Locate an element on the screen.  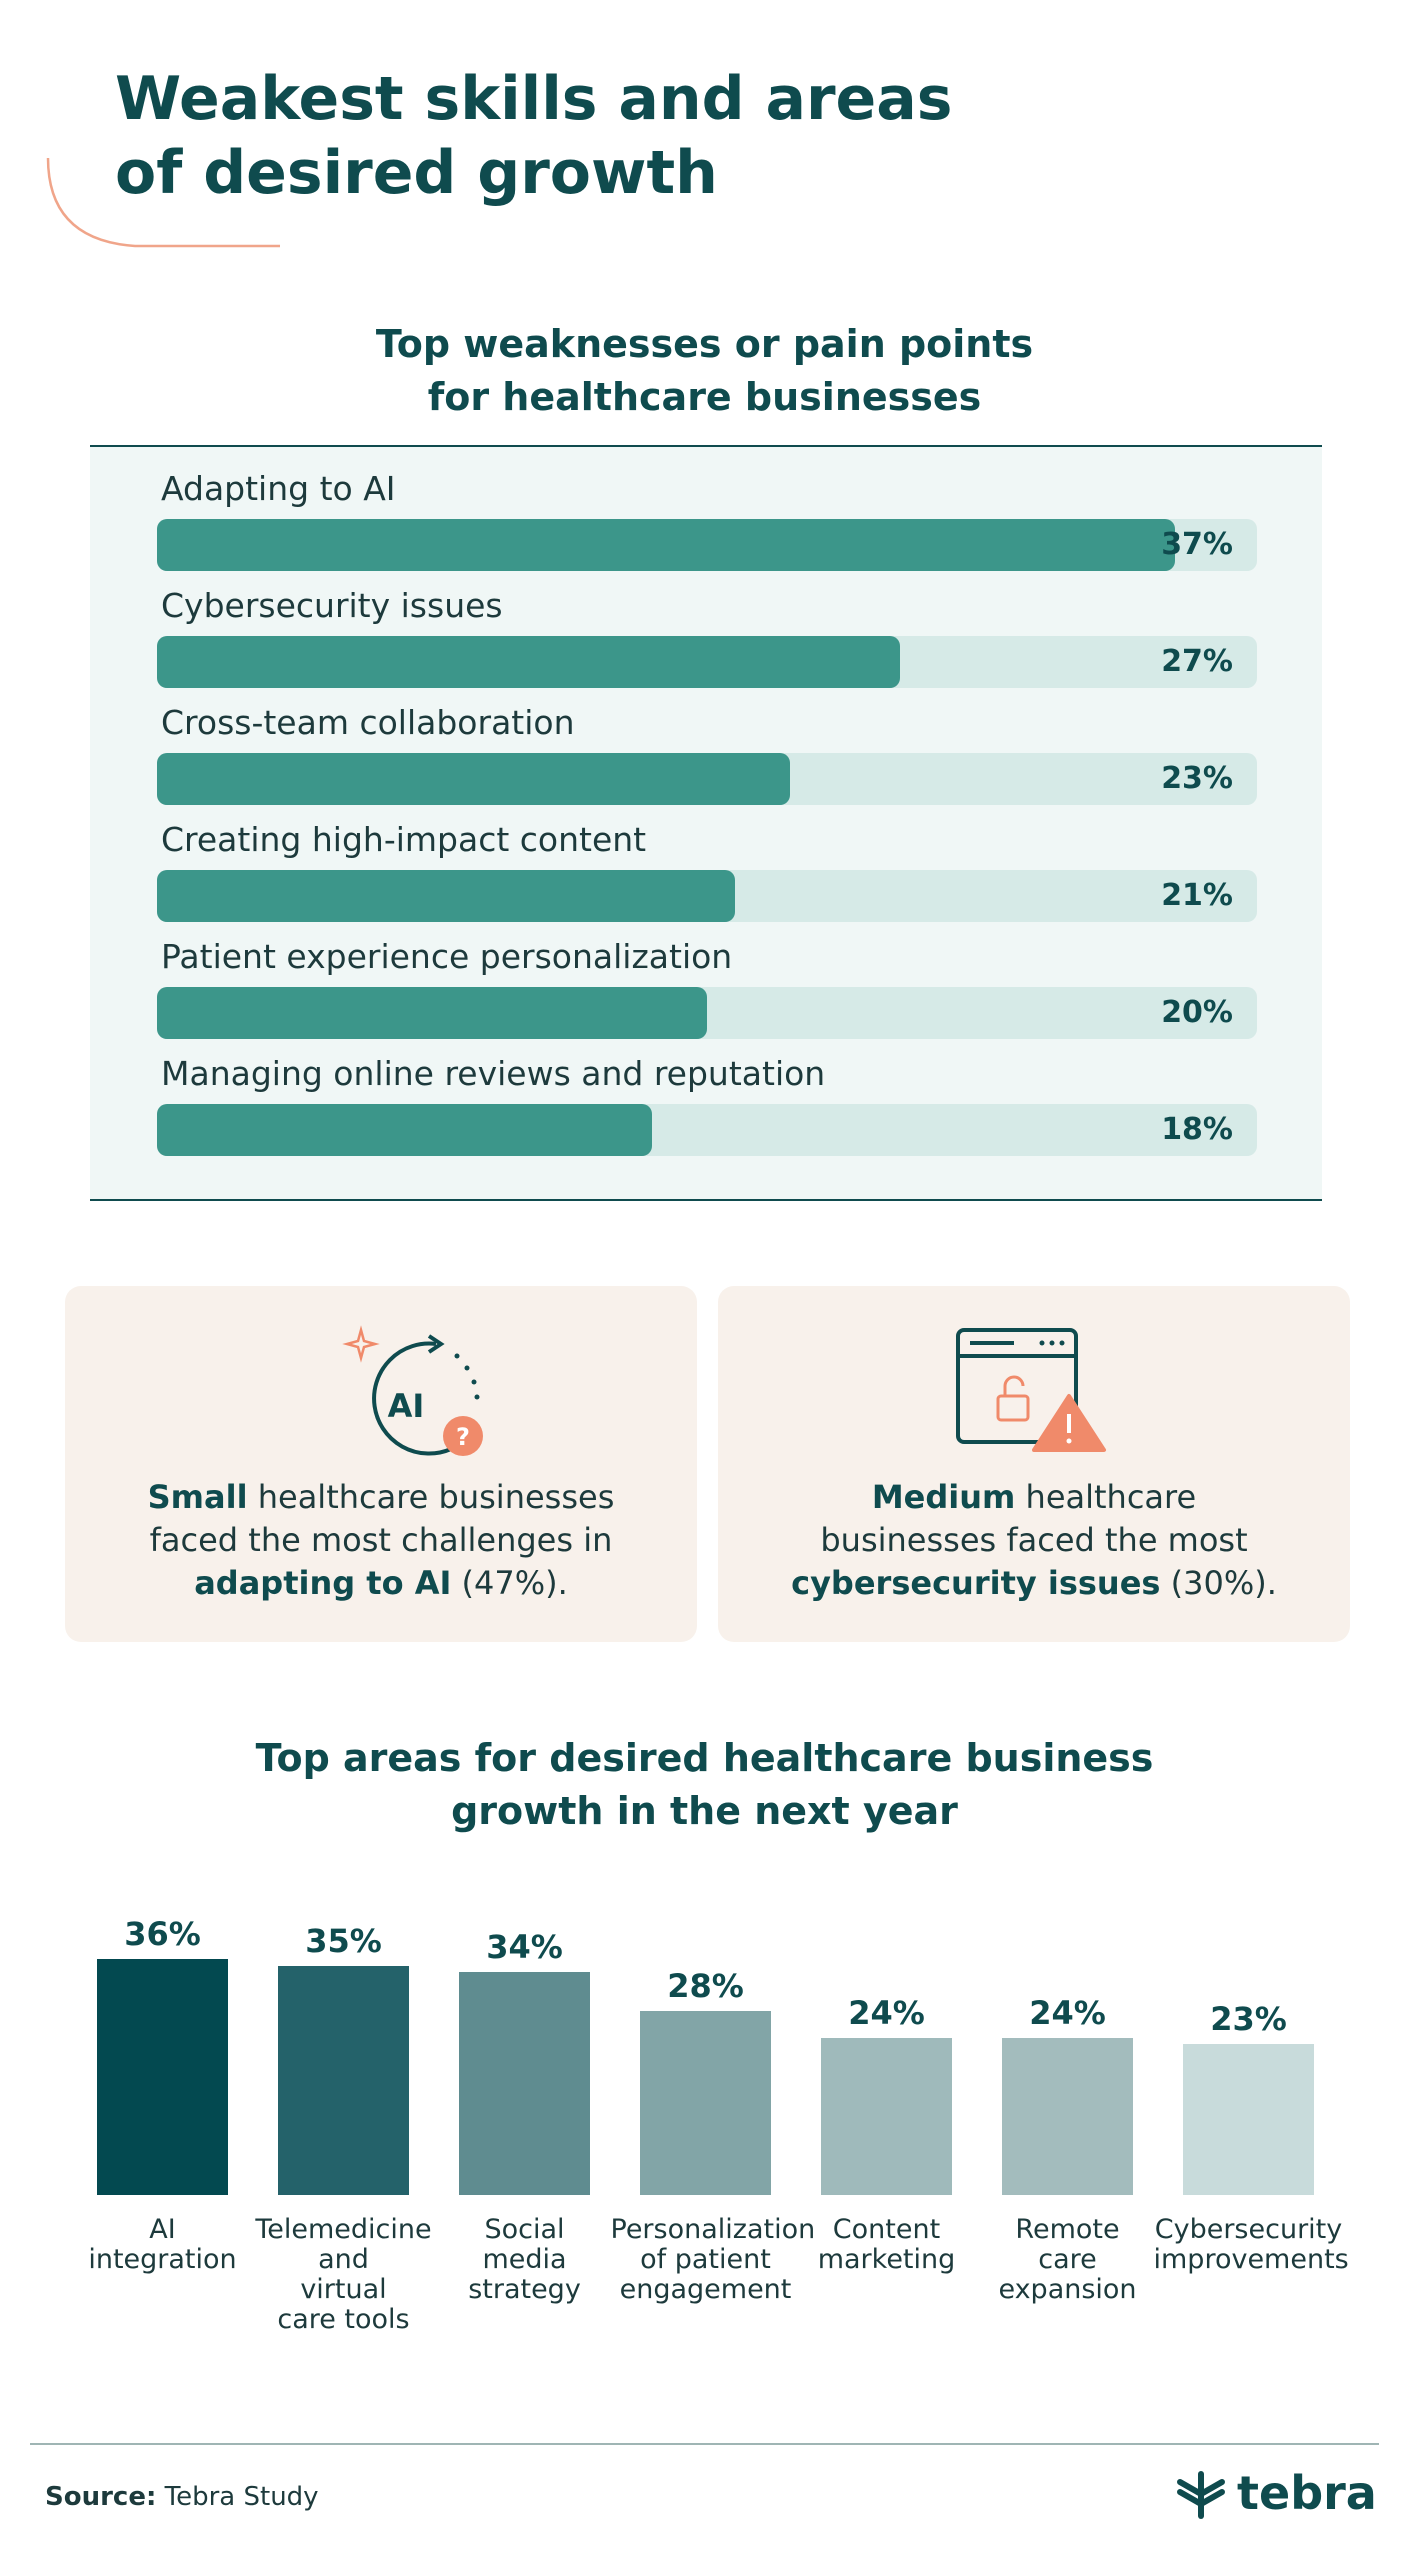
growth-category-label: Telemedicine and virtual care tools is located at coordinates (344, 2275).